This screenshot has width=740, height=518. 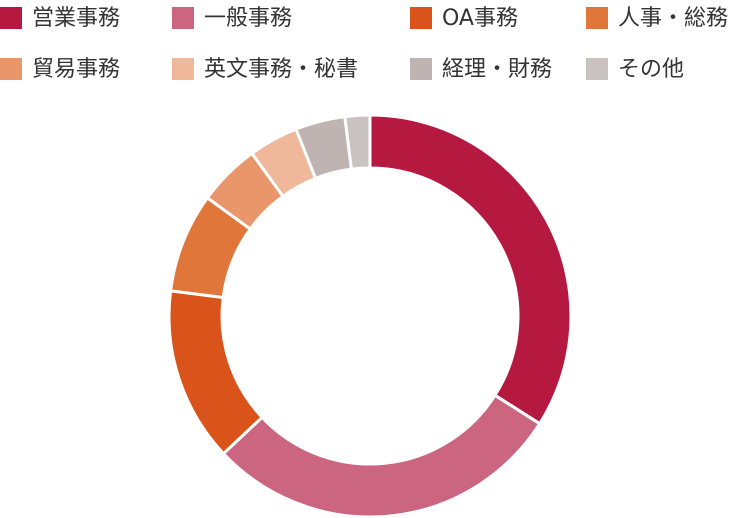 What do you see at coordinates (76, 18) in the screenshot?
I see `legend-label: 営業事務` at bounding box center [76, 18].